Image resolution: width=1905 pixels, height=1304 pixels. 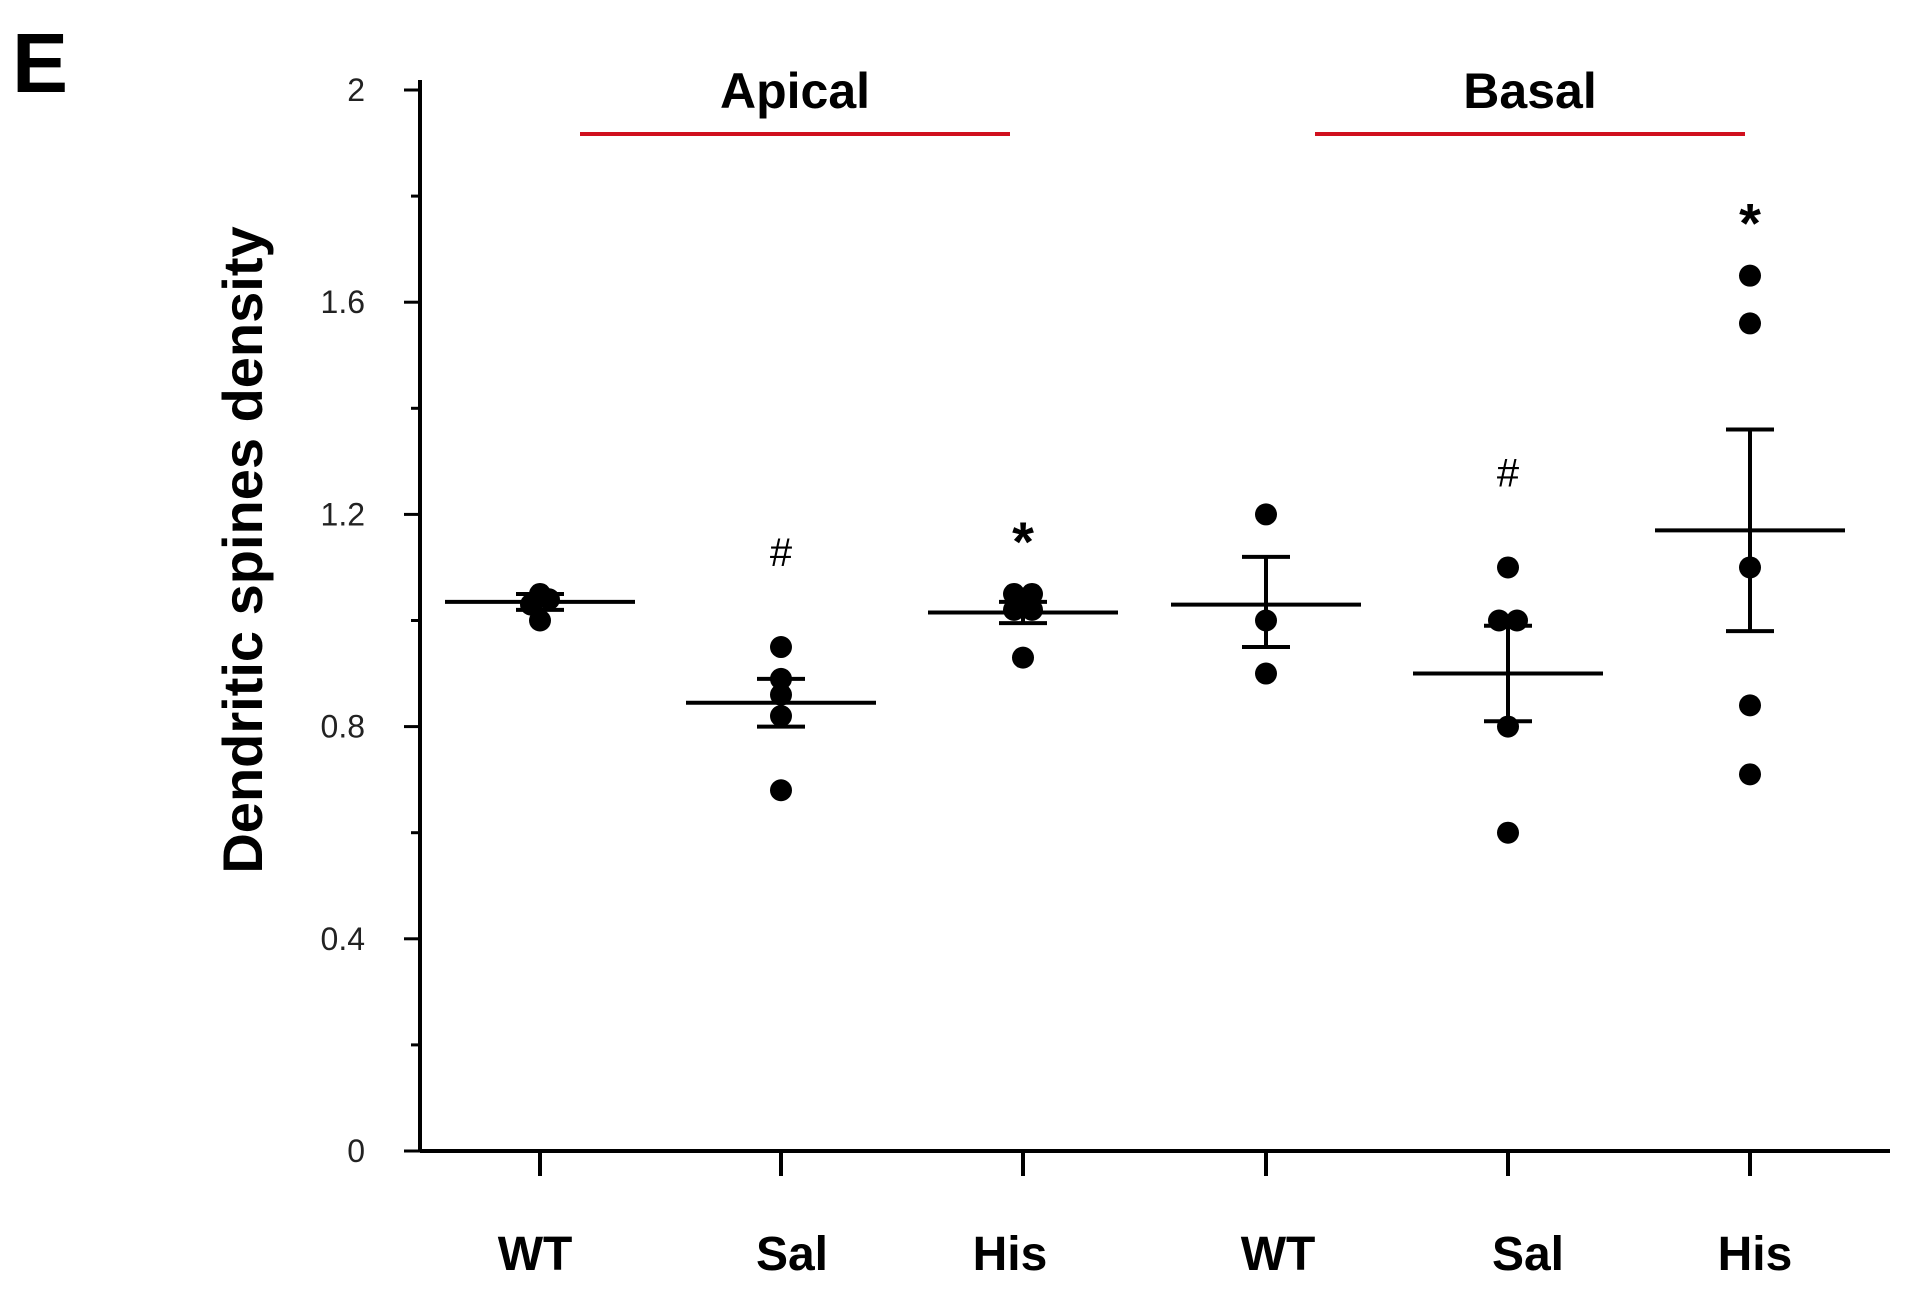 I want to click on y-tick-label: 2, so click(x=356, y=90).